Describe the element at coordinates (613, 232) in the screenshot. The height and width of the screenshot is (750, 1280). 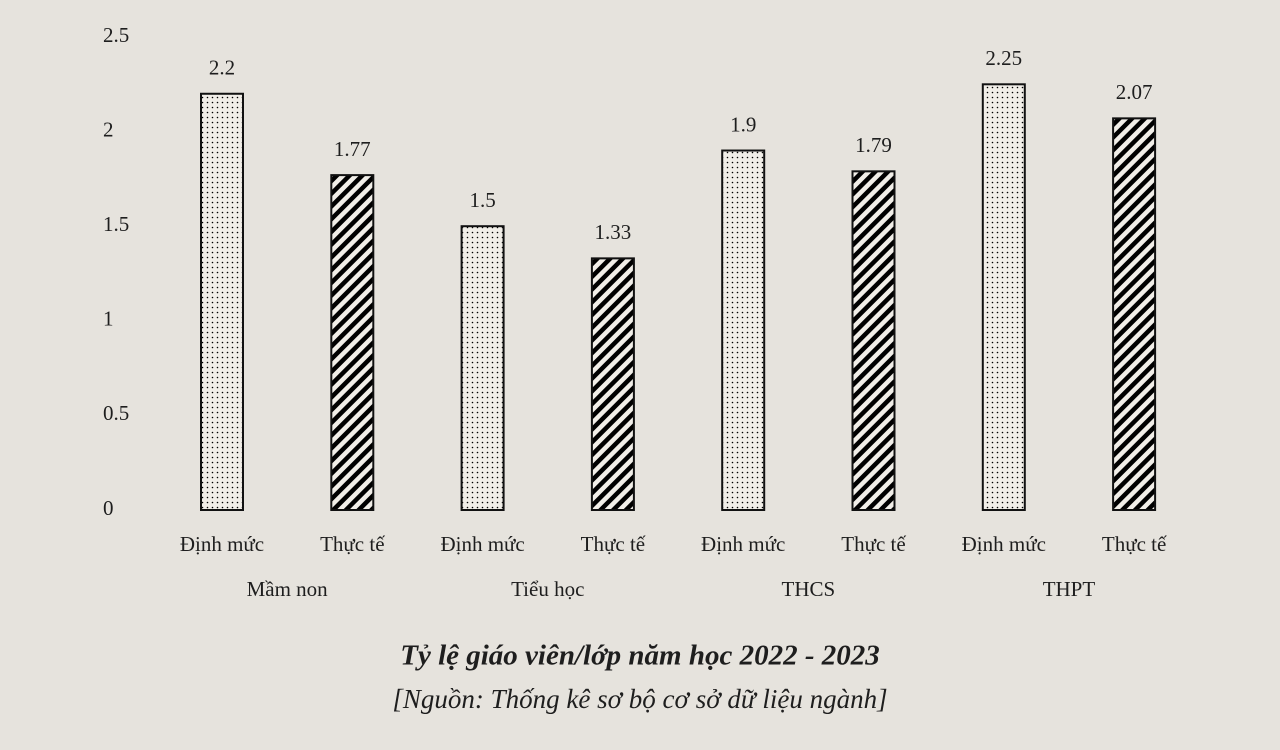
I see `data-label: 1.33` at that location.